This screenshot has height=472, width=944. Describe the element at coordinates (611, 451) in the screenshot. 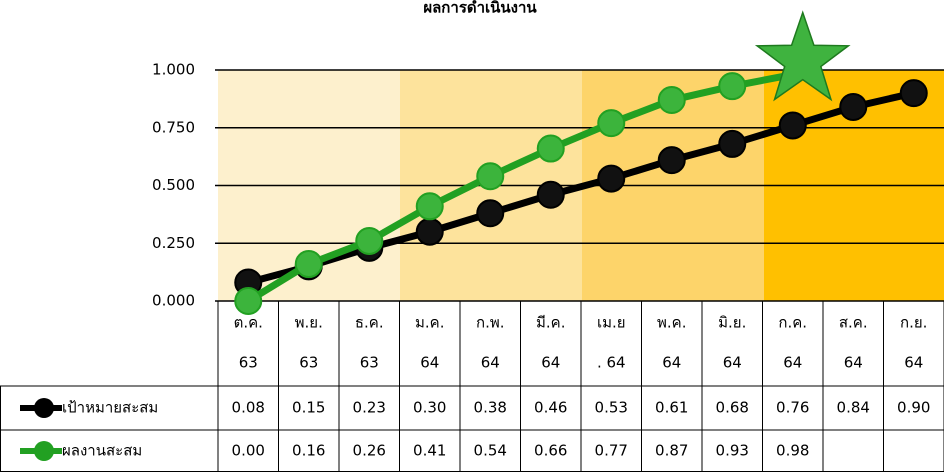

I see `data-label: 0.77` at that location.